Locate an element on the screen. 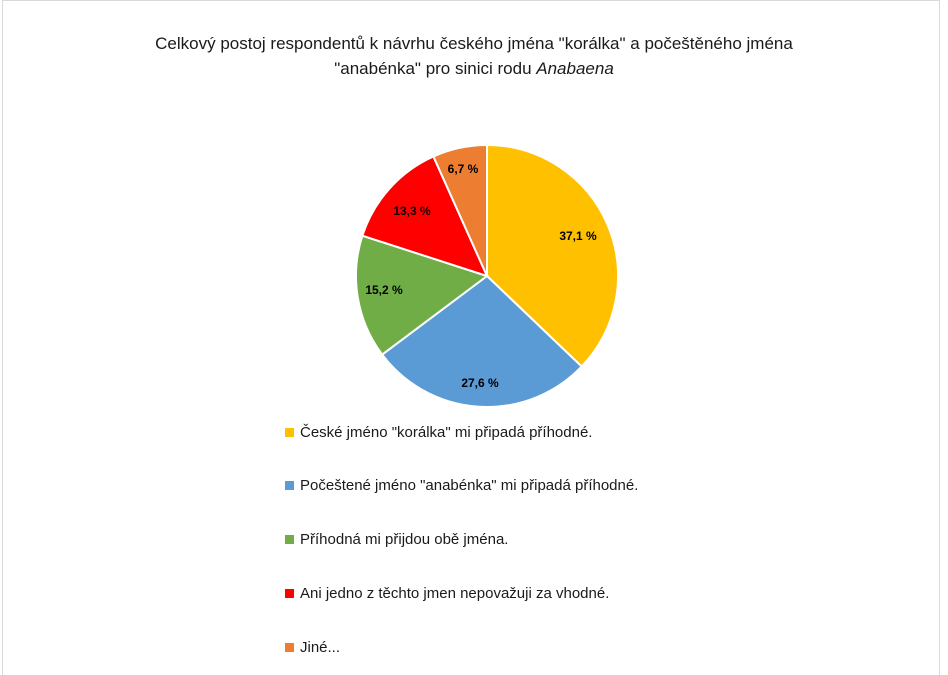  slice-data-label: 37,1 % is located at coordinates (578, 236).